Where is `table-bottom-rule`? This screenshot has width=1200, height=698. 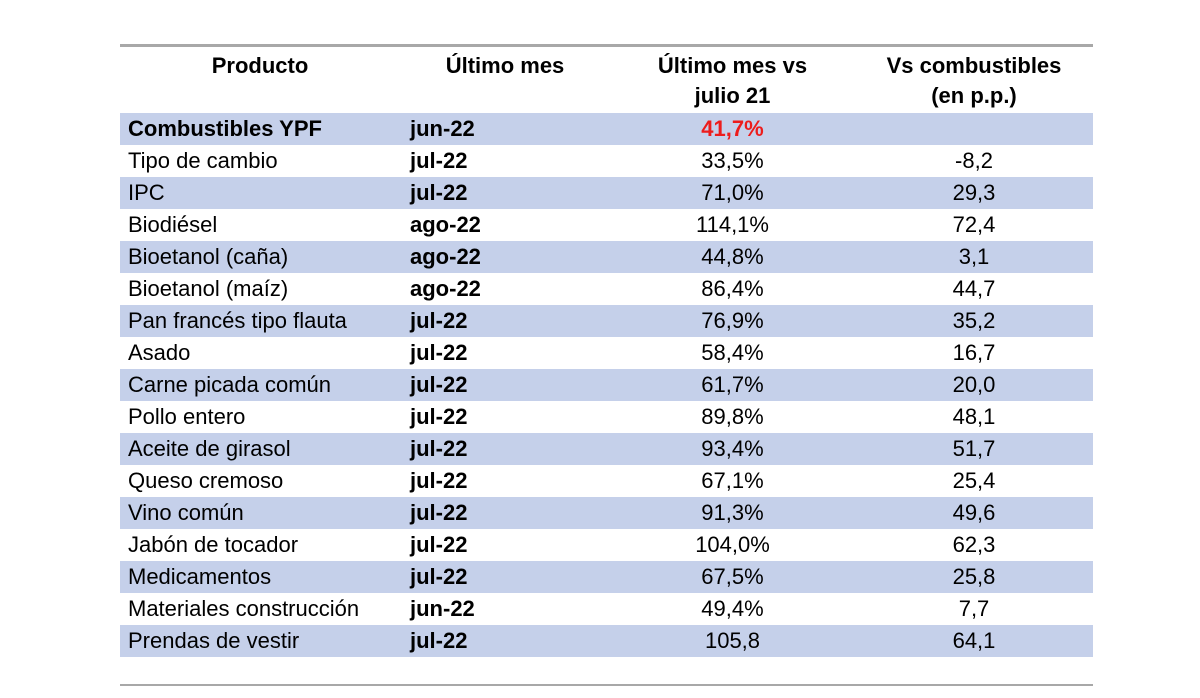
table-bottom-rule is located at coordinates (606, 685).